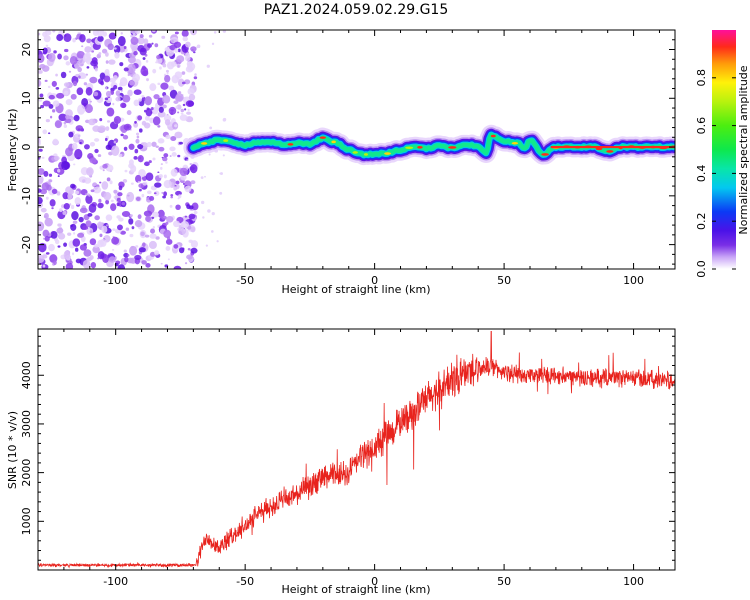 The width and height of the screenshot is (750, 600). Describe the element at coordinates (701, 126) in the screenshot. I see `colorbar-tick-label: 0.6` at that location.